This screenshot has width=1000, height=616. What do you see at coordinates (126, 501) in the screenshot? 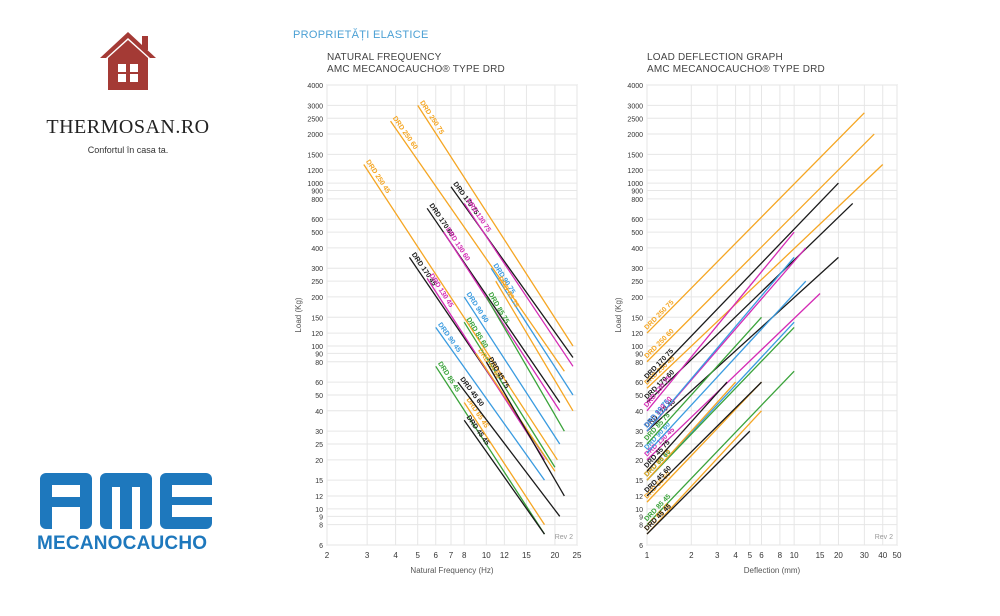
I see `amc-logo` at bounding box center [126, 501].